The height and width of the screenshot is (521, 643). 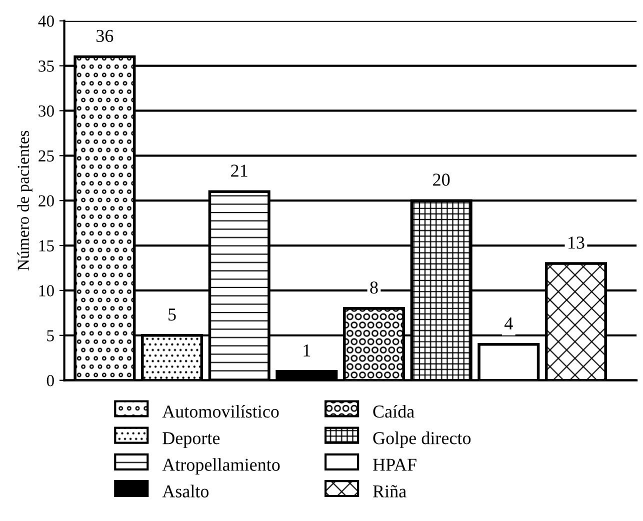 What do you see at coordinates (307, 350) in the screenshot?
I see `data-label: 1` at bounding box center [307, 350].